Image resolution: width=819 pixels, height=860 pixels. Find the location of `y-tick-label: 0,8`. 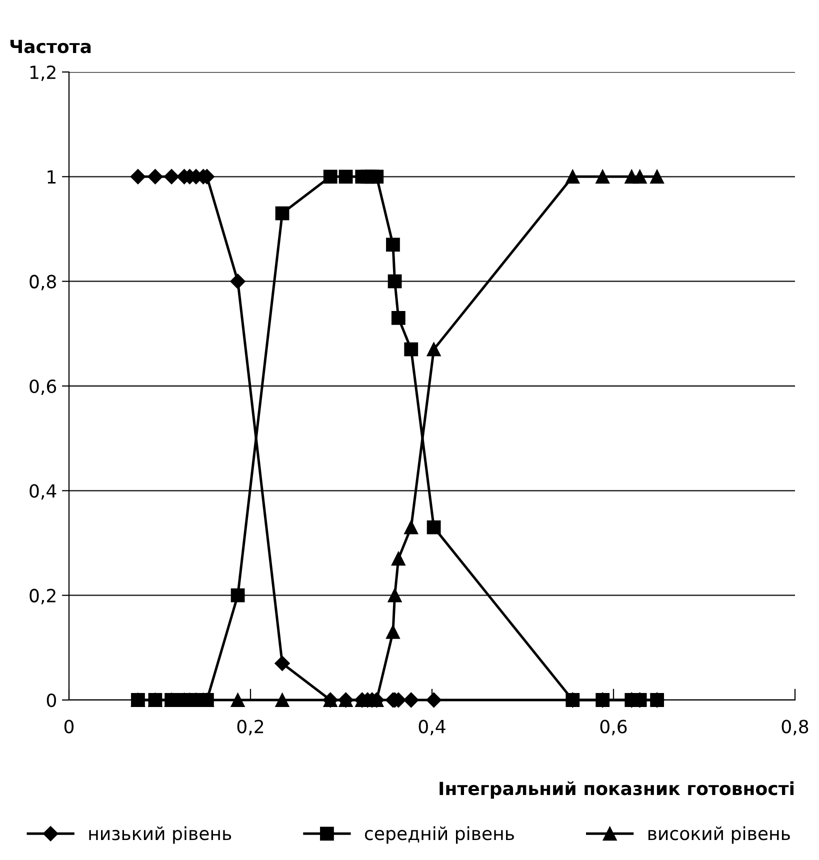

y-tick-label: 0,8 is located at coordinates (43, 282).